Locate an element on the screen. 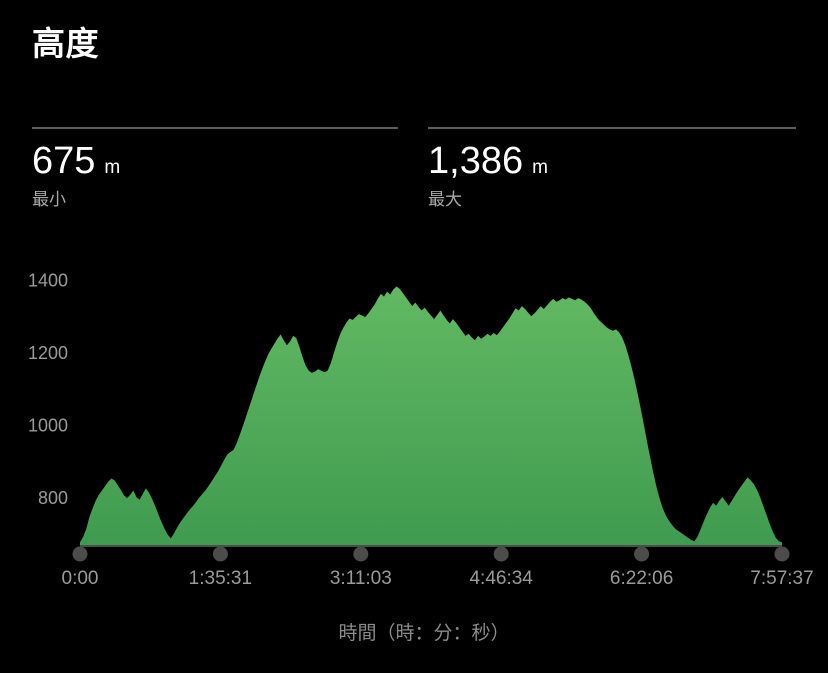 Image resolution: width=828 pixels, height=673 pixels. x-tick-label: 3:11:03 is located at coordinates (361, 578).